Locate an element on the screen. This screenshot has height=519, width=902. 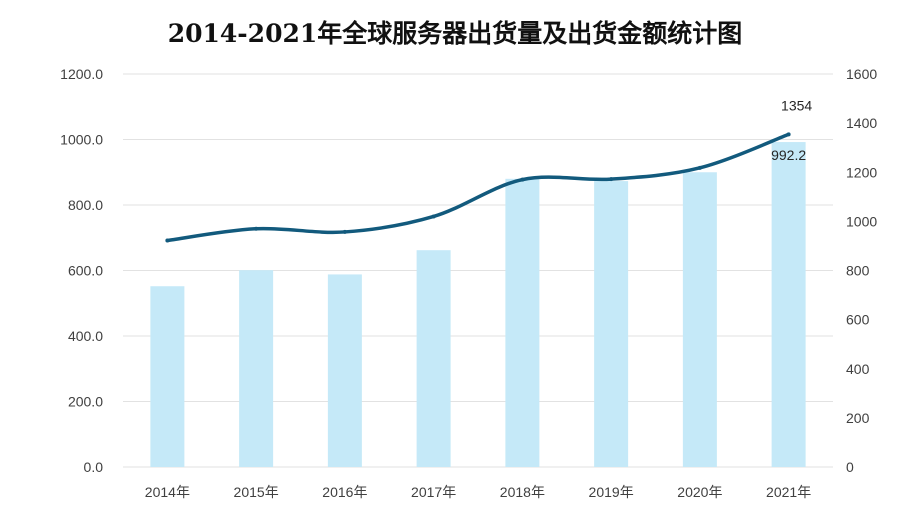
x-tick-label: 2016年 is located at coordinates (344, 492).